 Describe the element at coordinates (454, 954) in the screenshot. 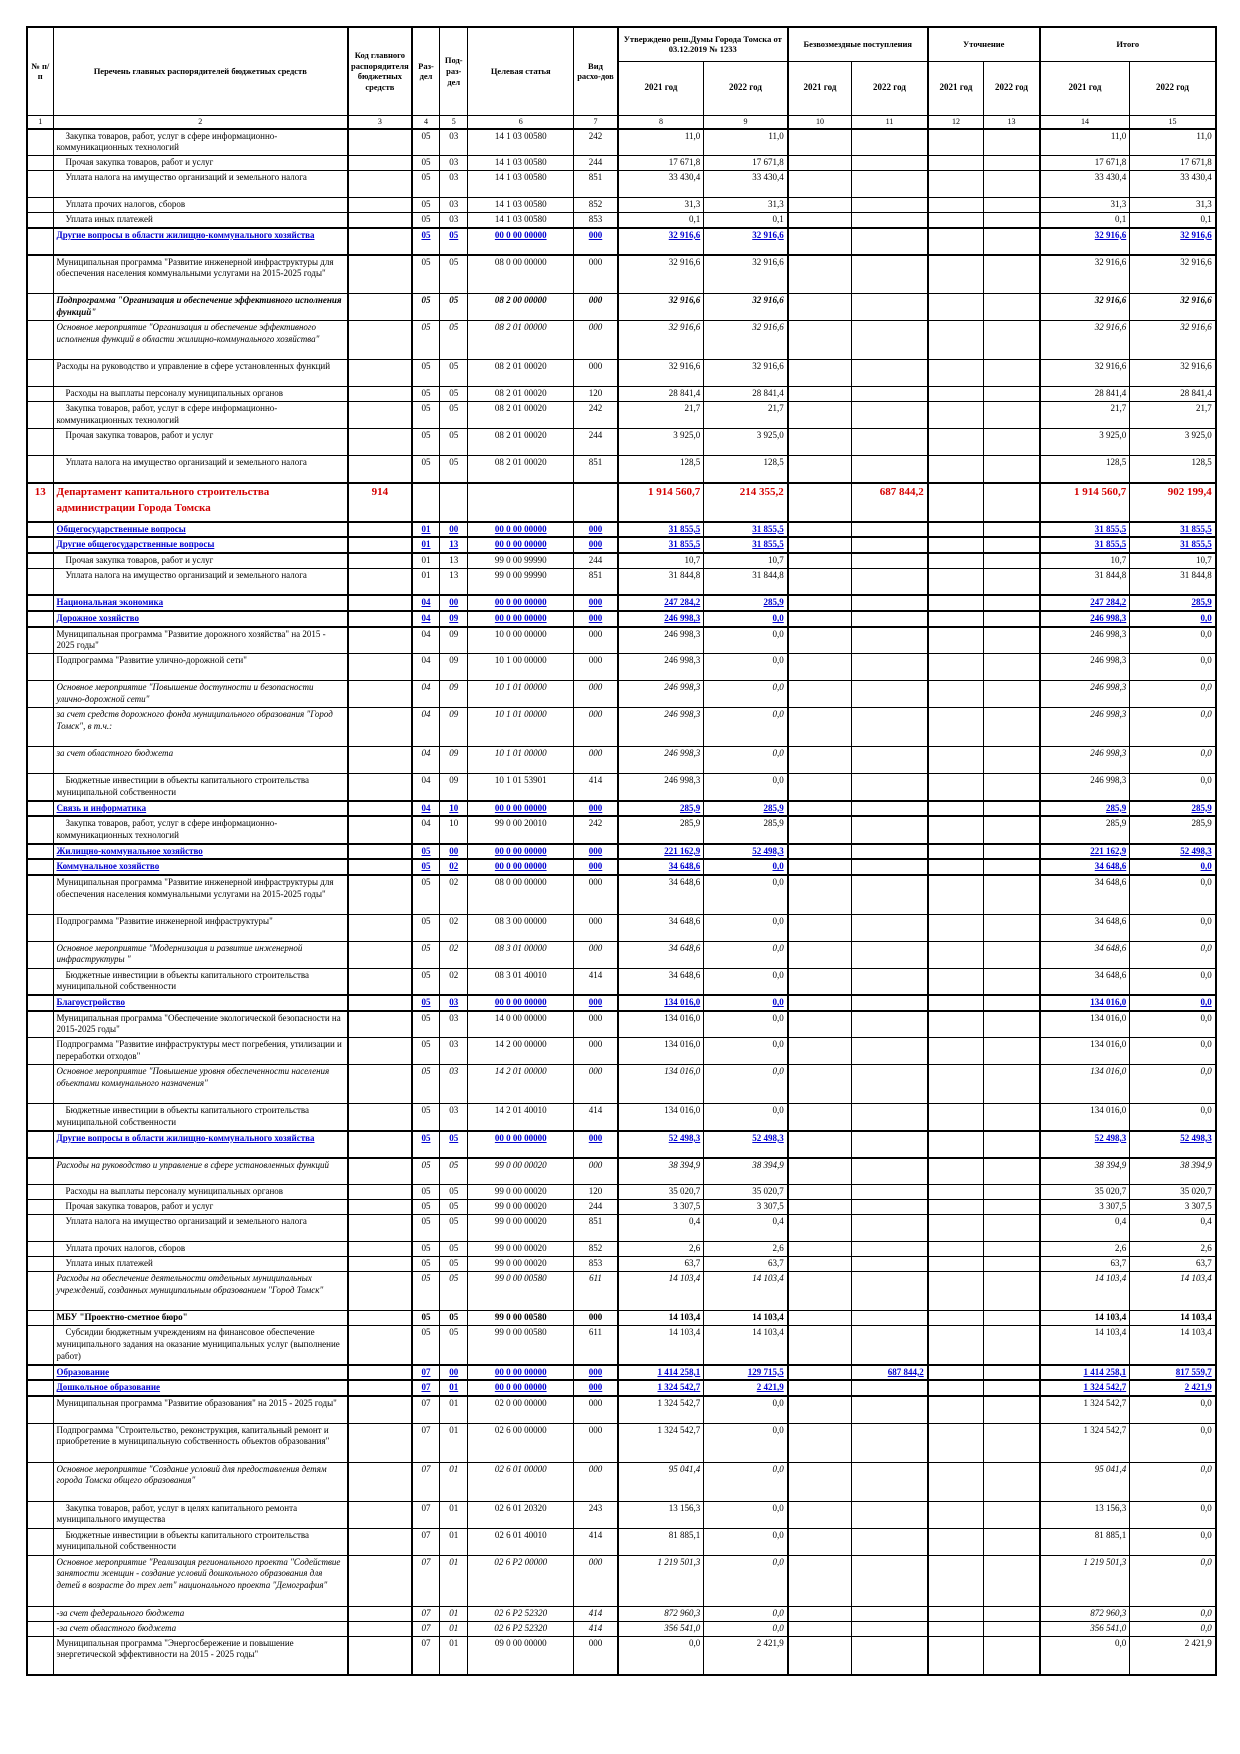

I see `podrazdel-code: 02` at that location.